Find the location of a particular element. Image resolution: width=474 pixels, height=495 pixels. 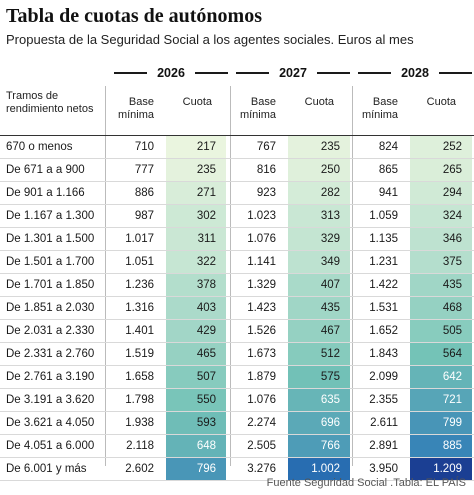

tramo-label: De 2.761 a 3.190 is located at coordinates (50, 377).